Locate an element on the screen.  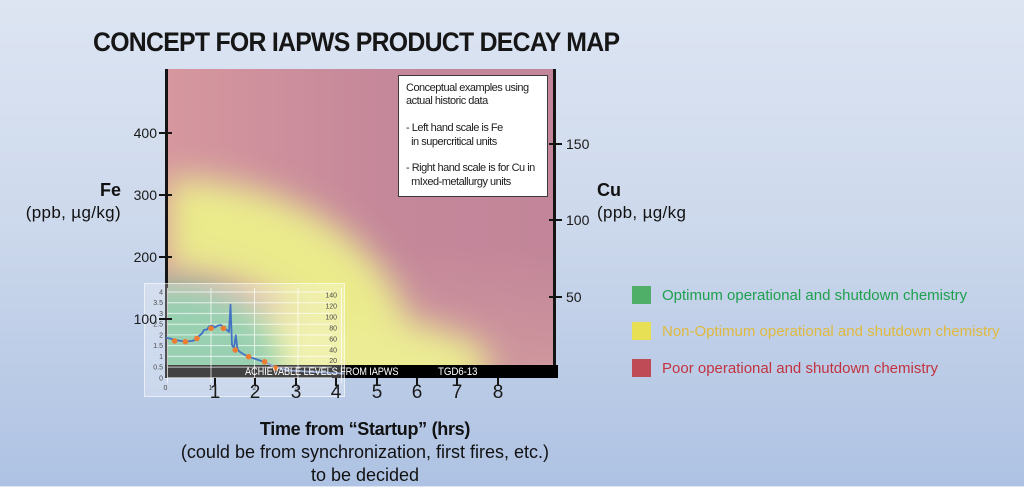
svg-text: 0.5 is located at coordinates (158, 368).